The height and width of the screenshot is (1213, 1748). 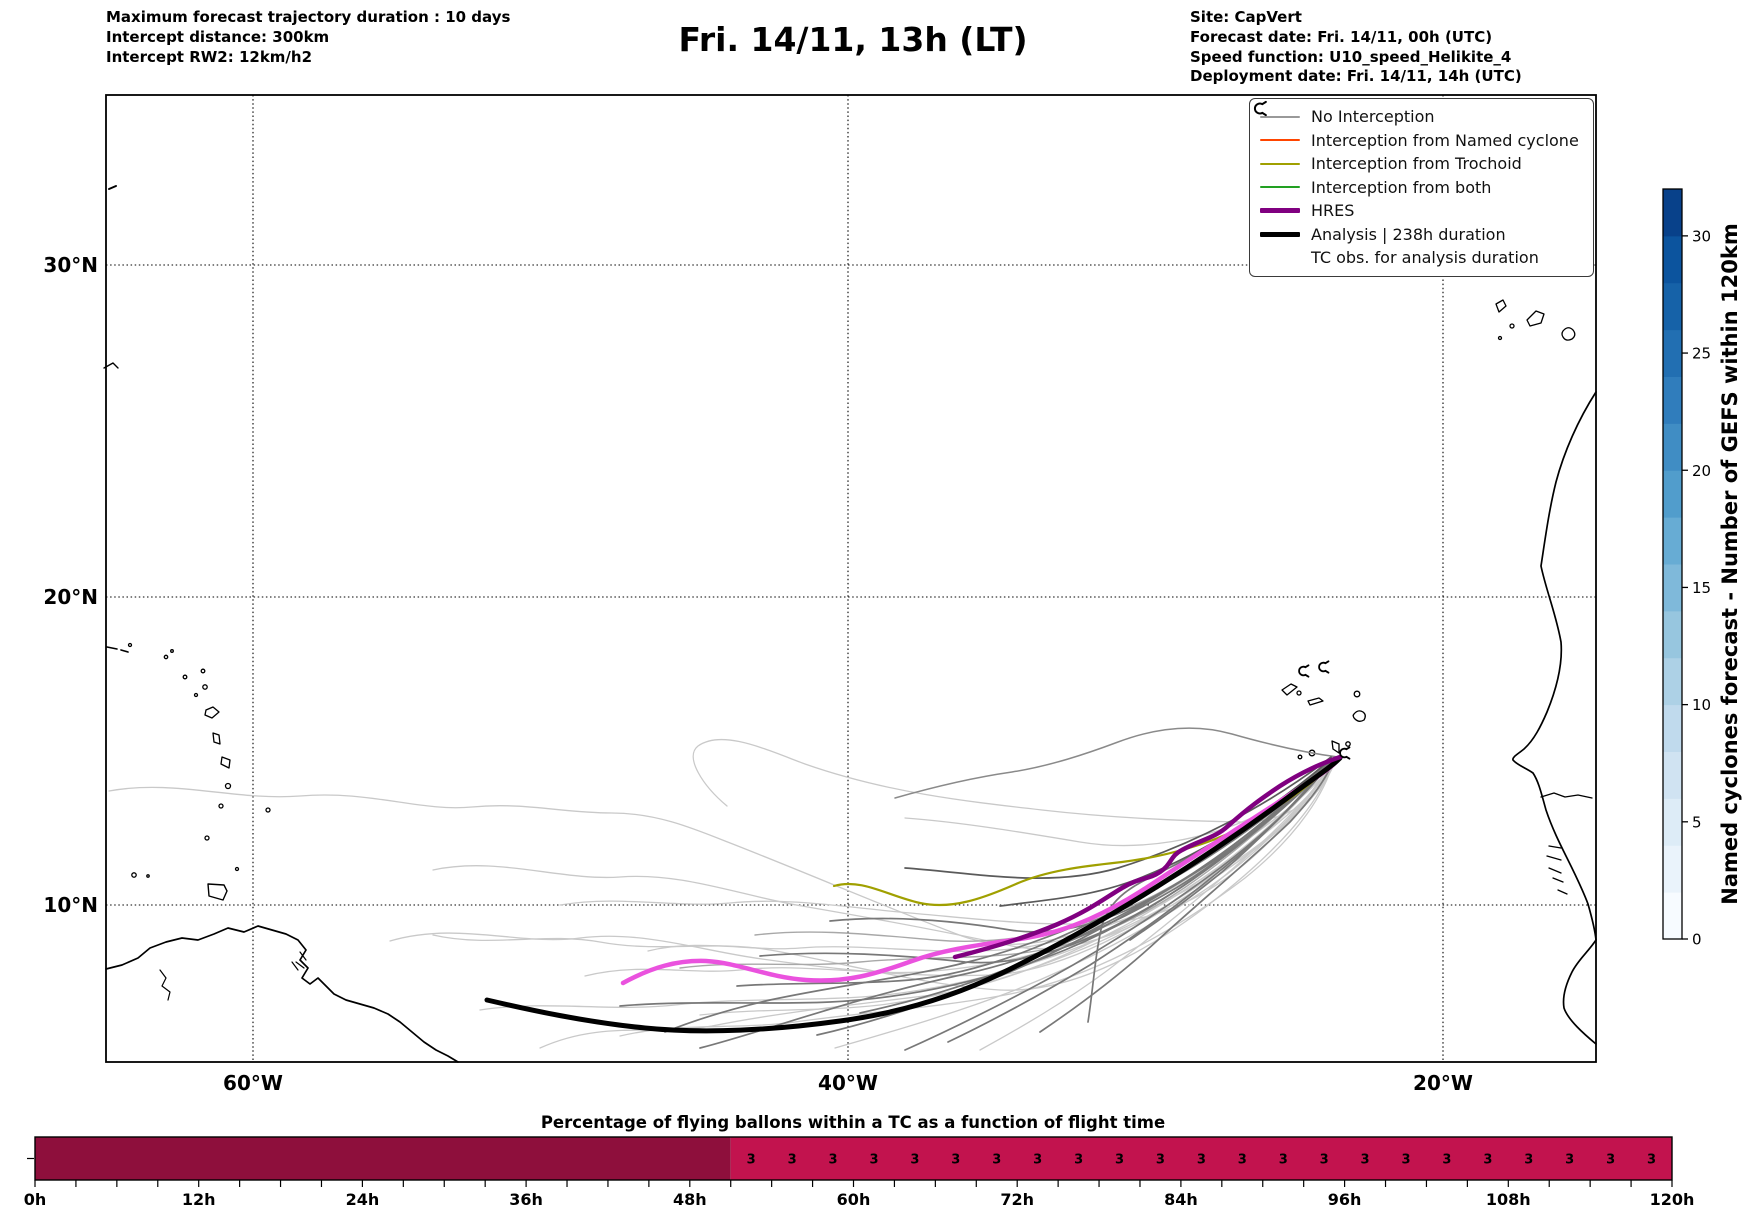 What do you see at coordinates (218, 36) in the screenshot?
I see `intercept-distance-text: Intercept distance: 300km` at bounding box center [218, 36].